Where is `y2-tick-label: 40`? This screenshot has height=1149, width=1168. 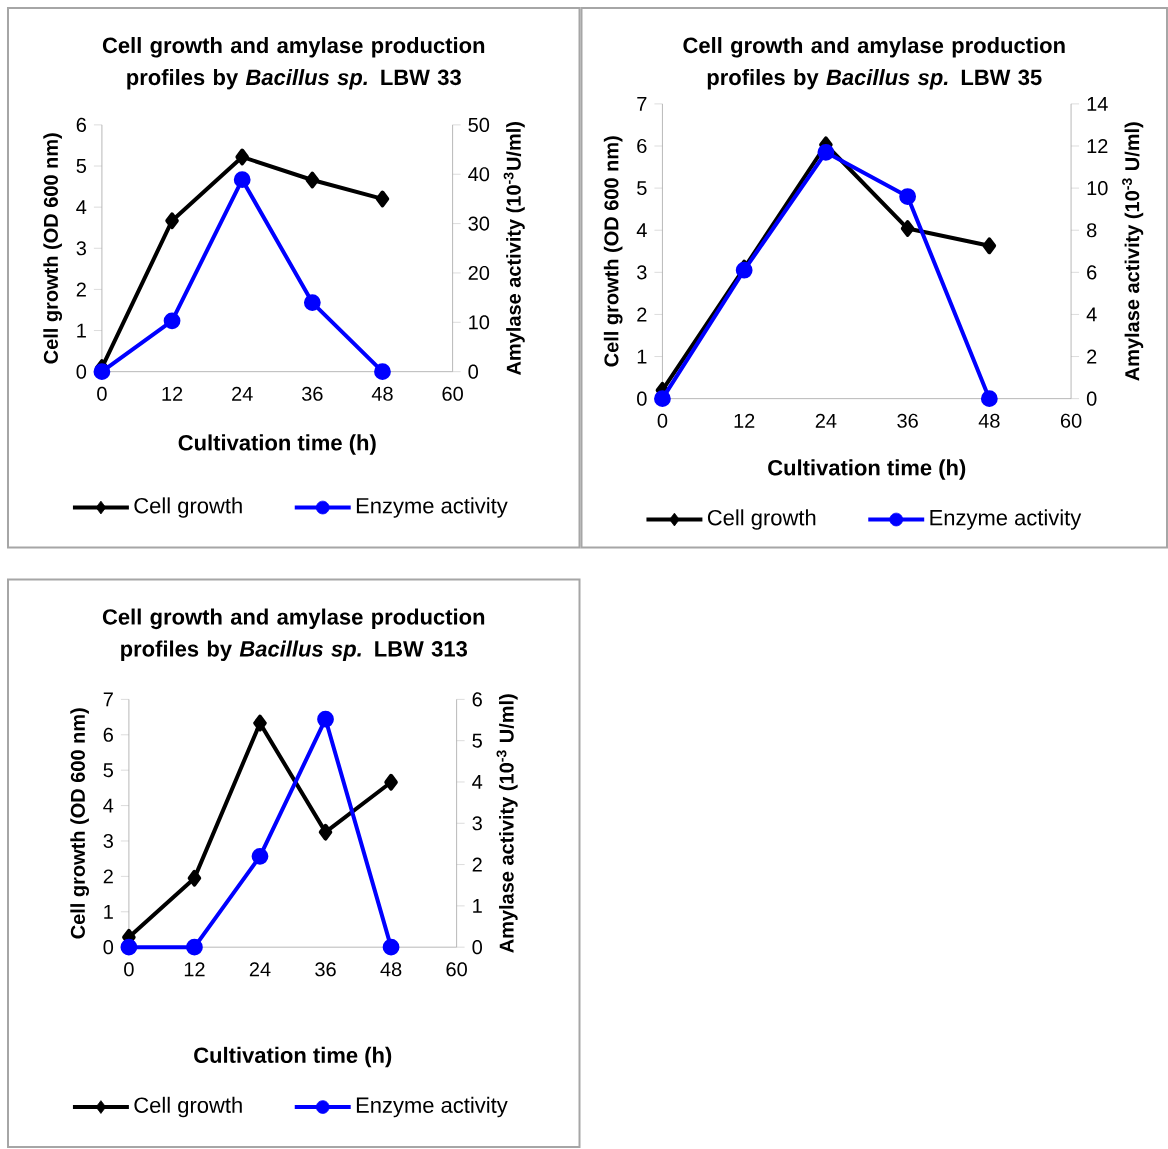
y2-tick-label: 40 is located at coordinates (479, 174).